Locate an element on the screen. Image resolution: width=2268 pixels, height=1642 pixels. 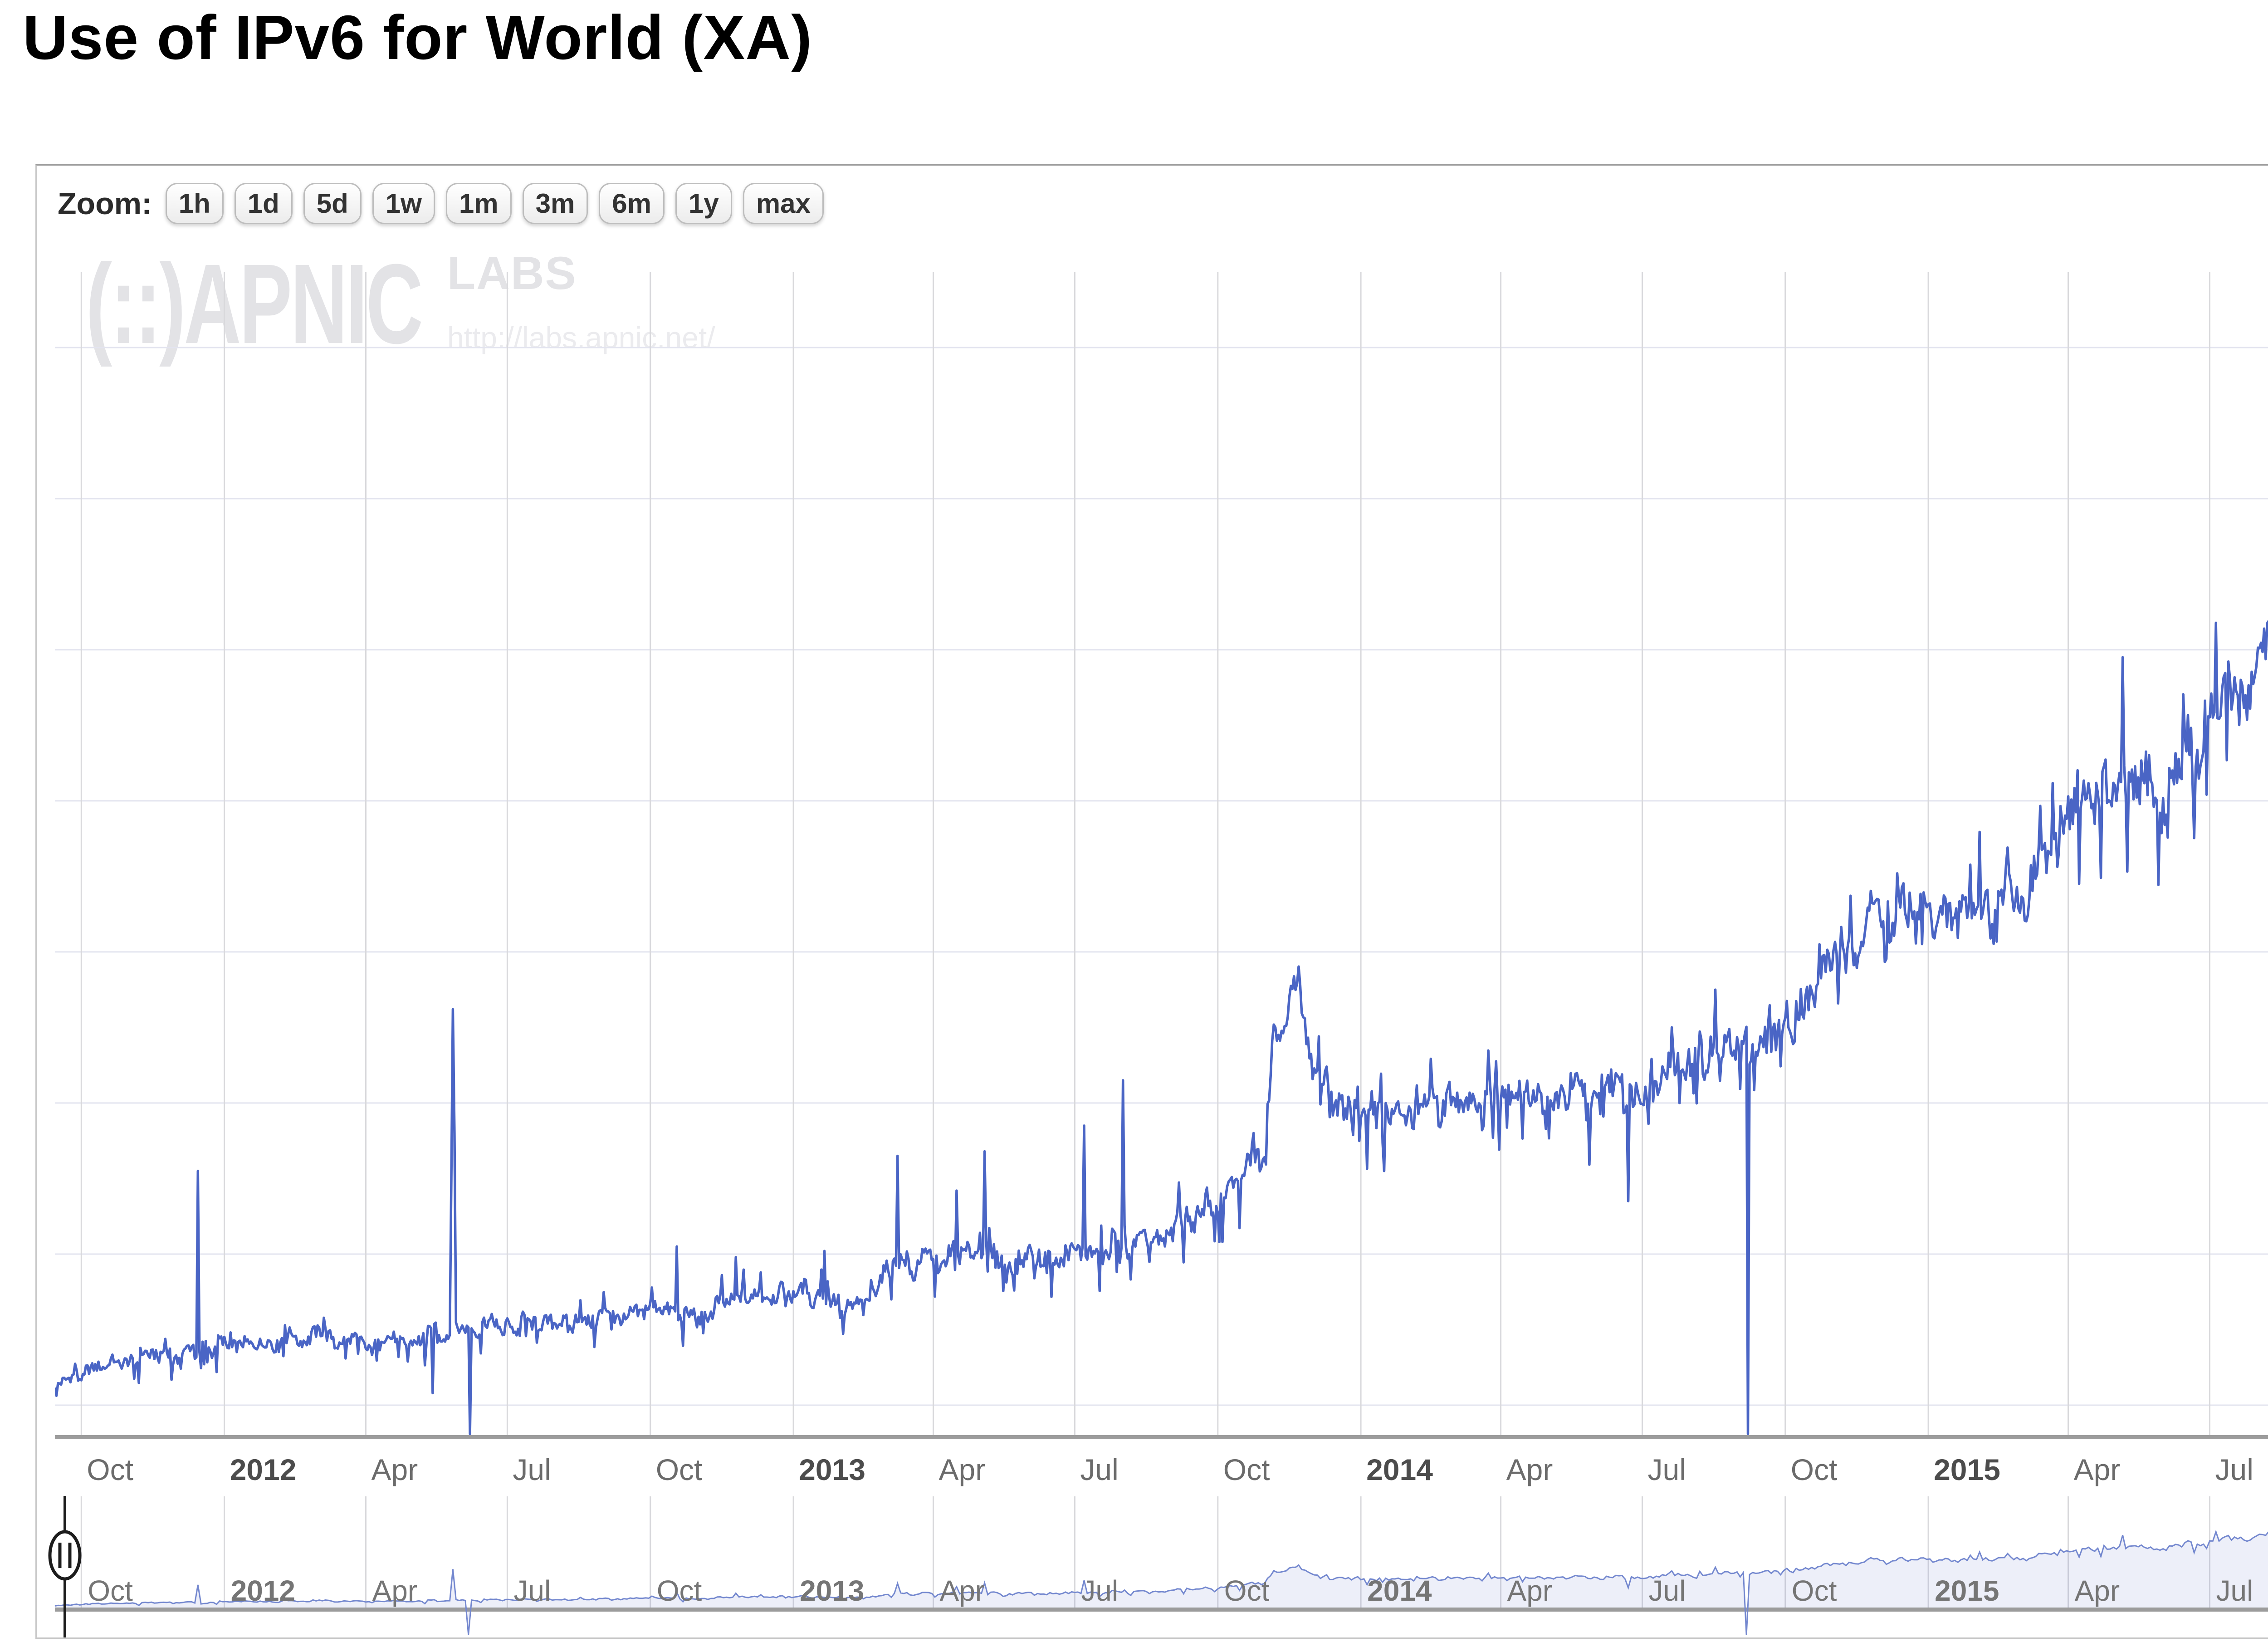
zoom-button-1h: 1h is located at coordinates (195, 204).